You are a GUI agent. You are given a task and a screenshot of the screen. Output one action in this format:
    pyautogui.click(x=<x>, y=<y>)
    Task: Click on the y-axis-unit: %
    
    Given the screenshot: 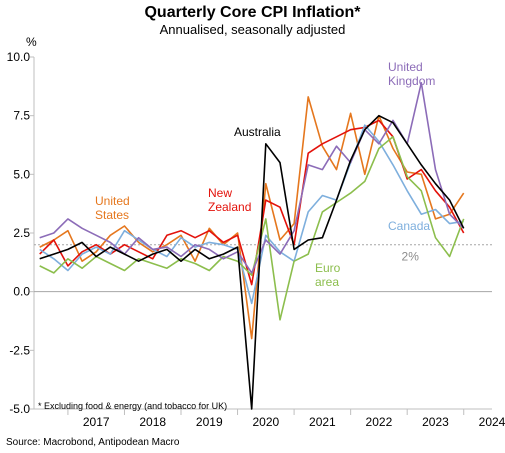 What is the action you would take?
    pyautogui.click(x=31, y=42)
    